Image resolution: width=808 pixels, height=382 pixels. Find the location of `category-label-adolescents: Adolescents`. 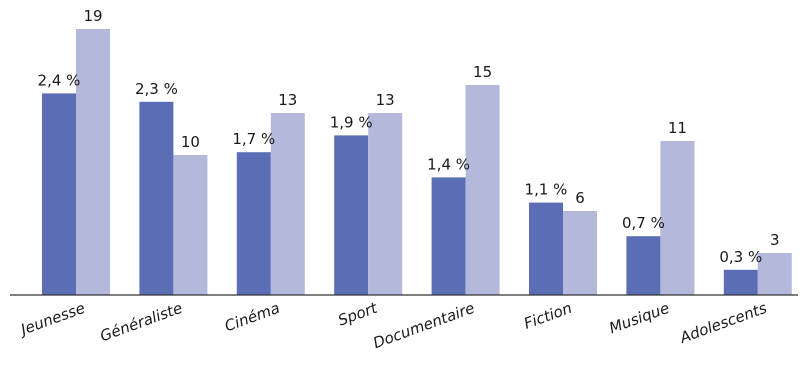

category-label-adolescents: Adolescents is located at coordinates (723, 323).